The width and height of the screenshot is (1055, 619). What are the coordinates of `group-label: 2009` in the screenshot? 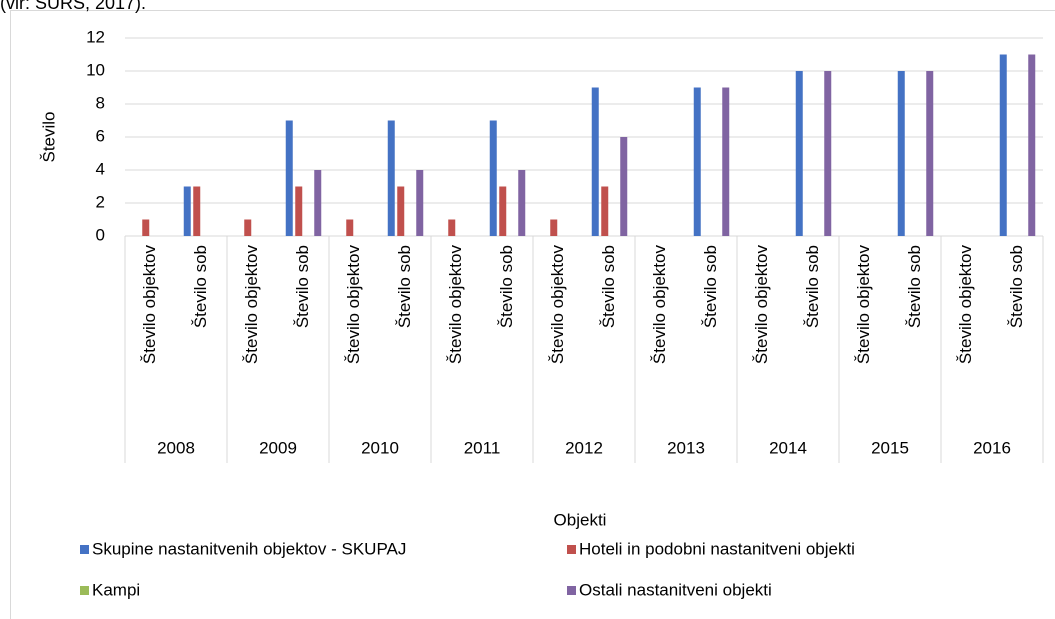 It's located at (278, 447).